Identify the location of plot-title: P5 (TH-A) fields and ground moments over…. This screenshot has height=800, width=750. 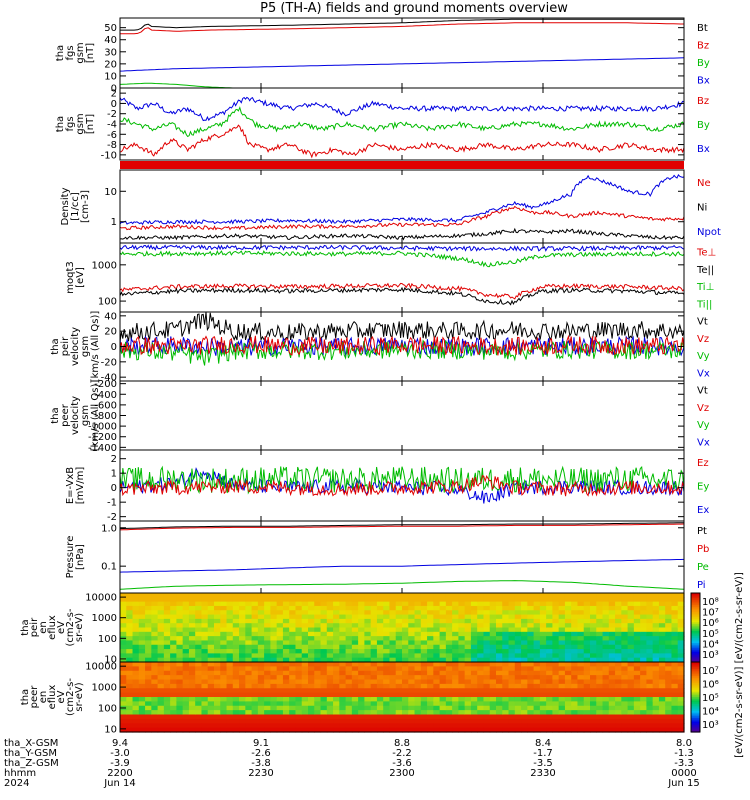
(414, 8).